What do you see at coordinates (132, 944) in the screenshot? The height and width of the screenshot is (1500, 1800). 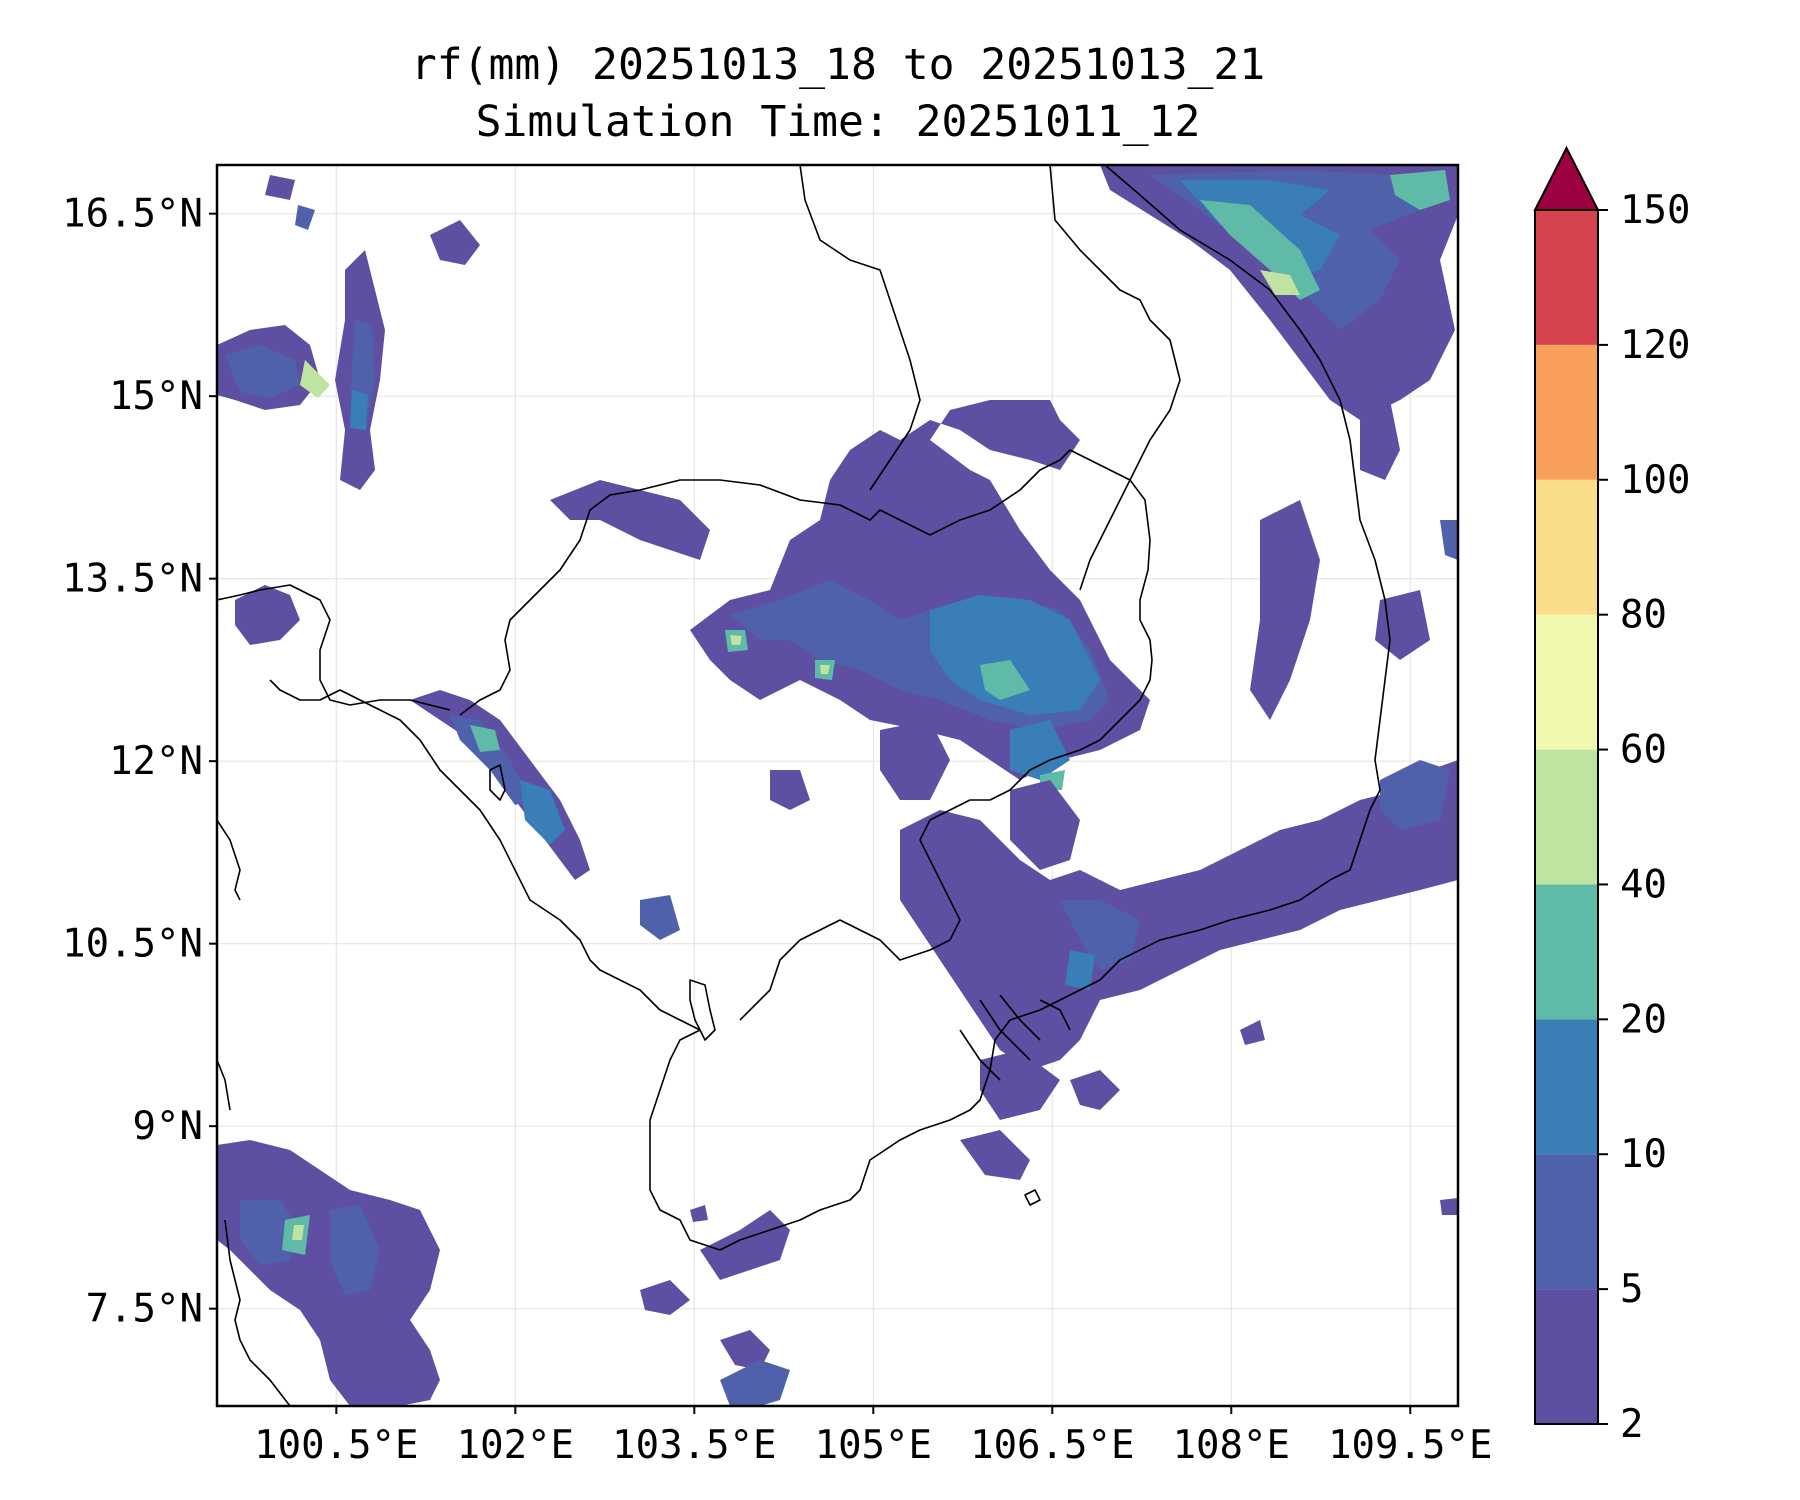 I see `y-tick-label: 10.5°N` at bounding box center [132, 944].